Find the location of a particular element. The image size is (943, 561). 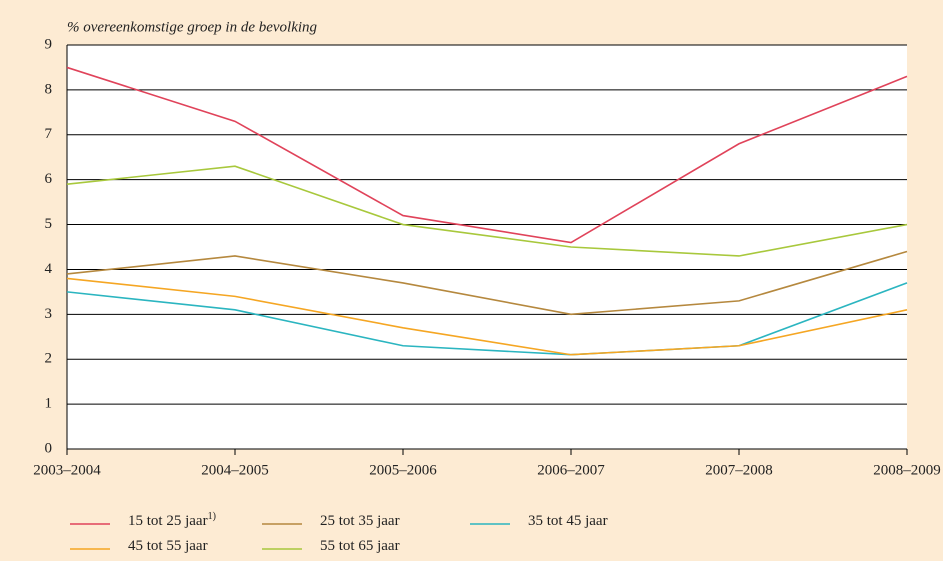

legend-text: 35 tot 45 jaar is located at coordinates (568, 521).